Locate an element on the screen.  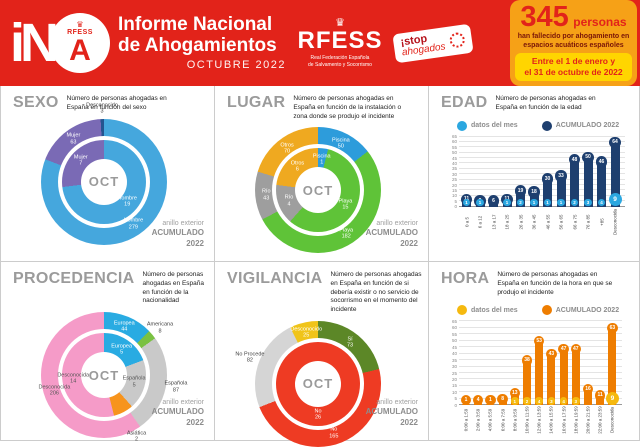
bar-value-bubble: 64 is located at coordinates (615, 142).